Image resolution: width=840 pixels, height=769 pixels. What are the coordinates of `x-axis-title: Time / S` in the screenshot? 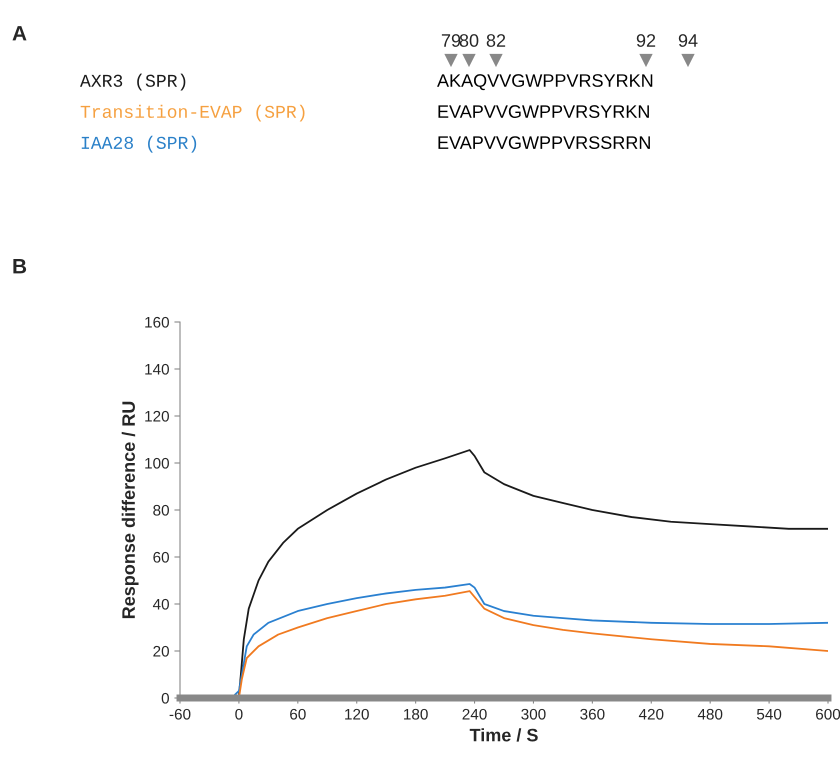 It's located at (504, 735).